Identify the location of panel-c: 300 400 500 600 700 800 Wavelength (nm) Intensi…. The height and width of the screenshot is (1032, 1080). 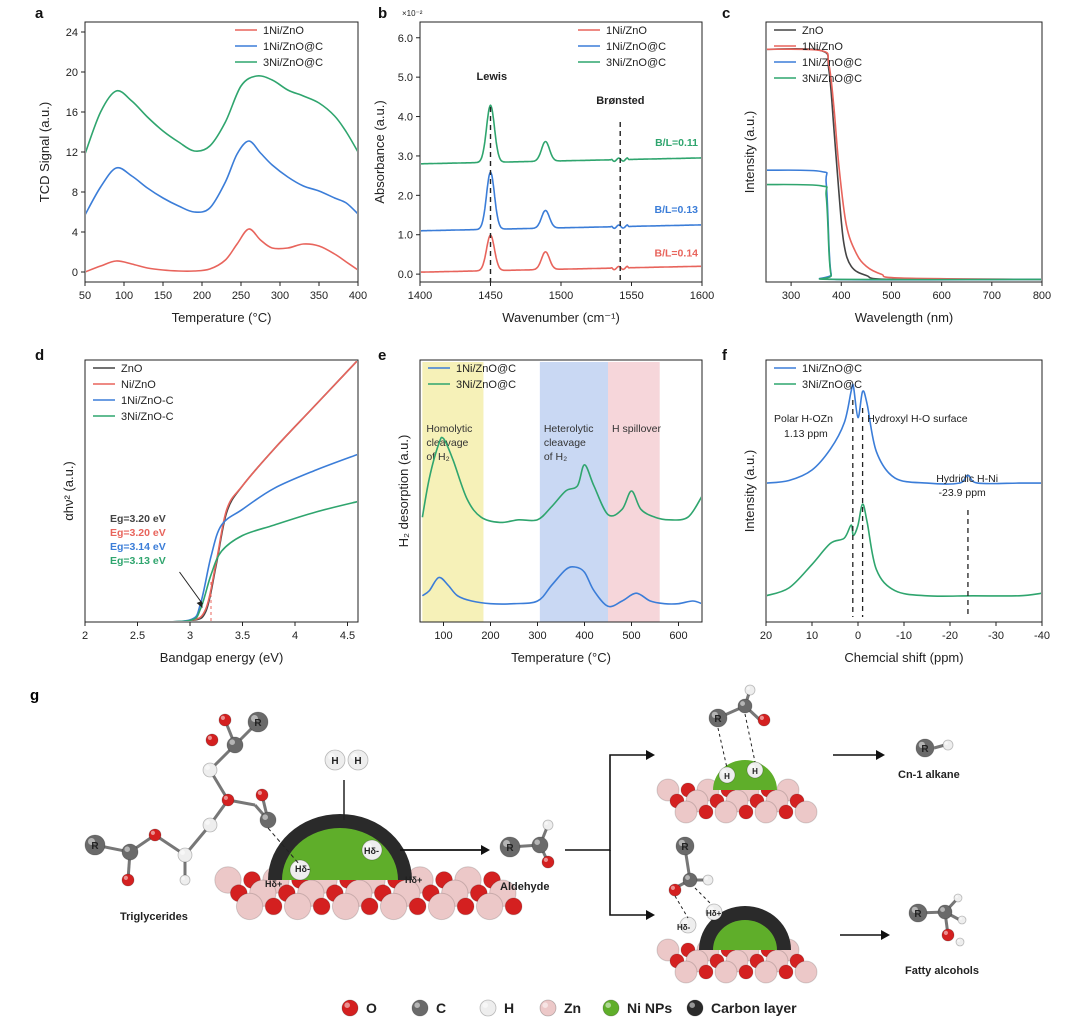
(886, 165).